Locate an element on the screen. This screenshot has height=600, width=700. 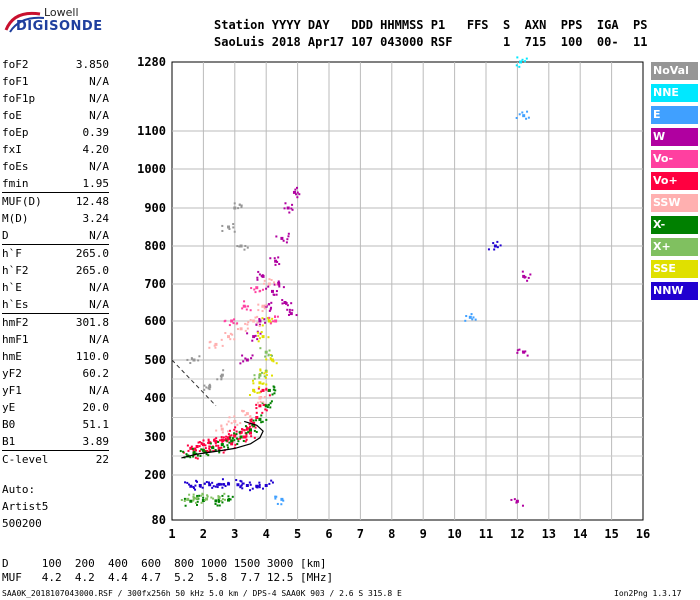
param-row: hmF2 301.8 is located at coordinates (55, 322).